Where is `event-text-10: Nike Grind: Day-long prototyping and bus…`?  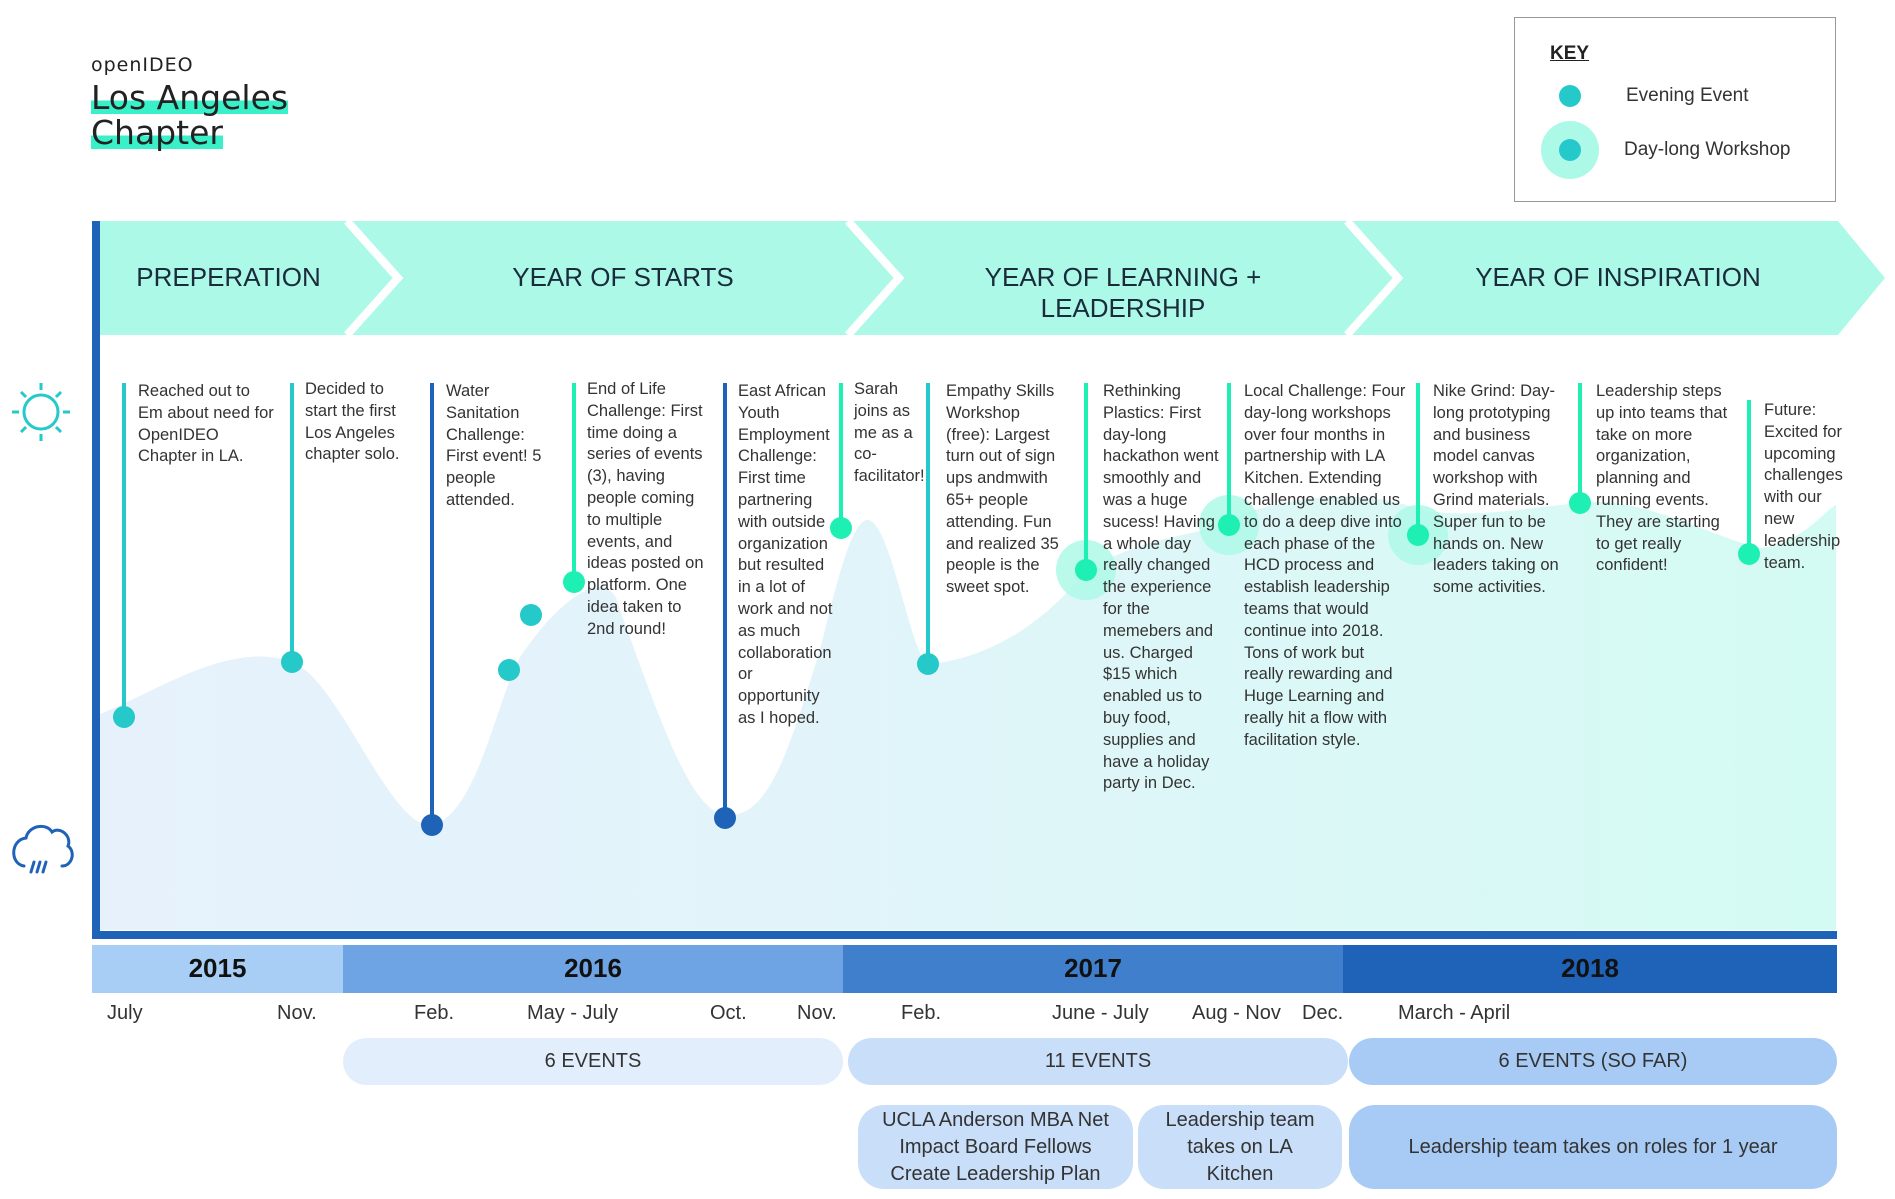
event-text-10: Nike Grind: Day-long prototyping and bus… is located at coordinates (1496, 489).